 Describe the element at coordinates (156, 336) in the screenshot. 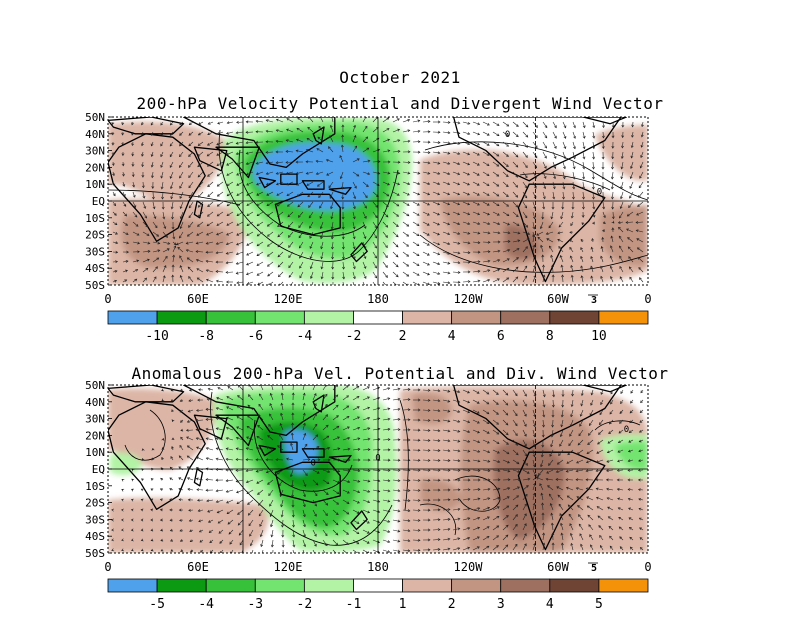

I see `top-colorbar-label: -10` at that location.